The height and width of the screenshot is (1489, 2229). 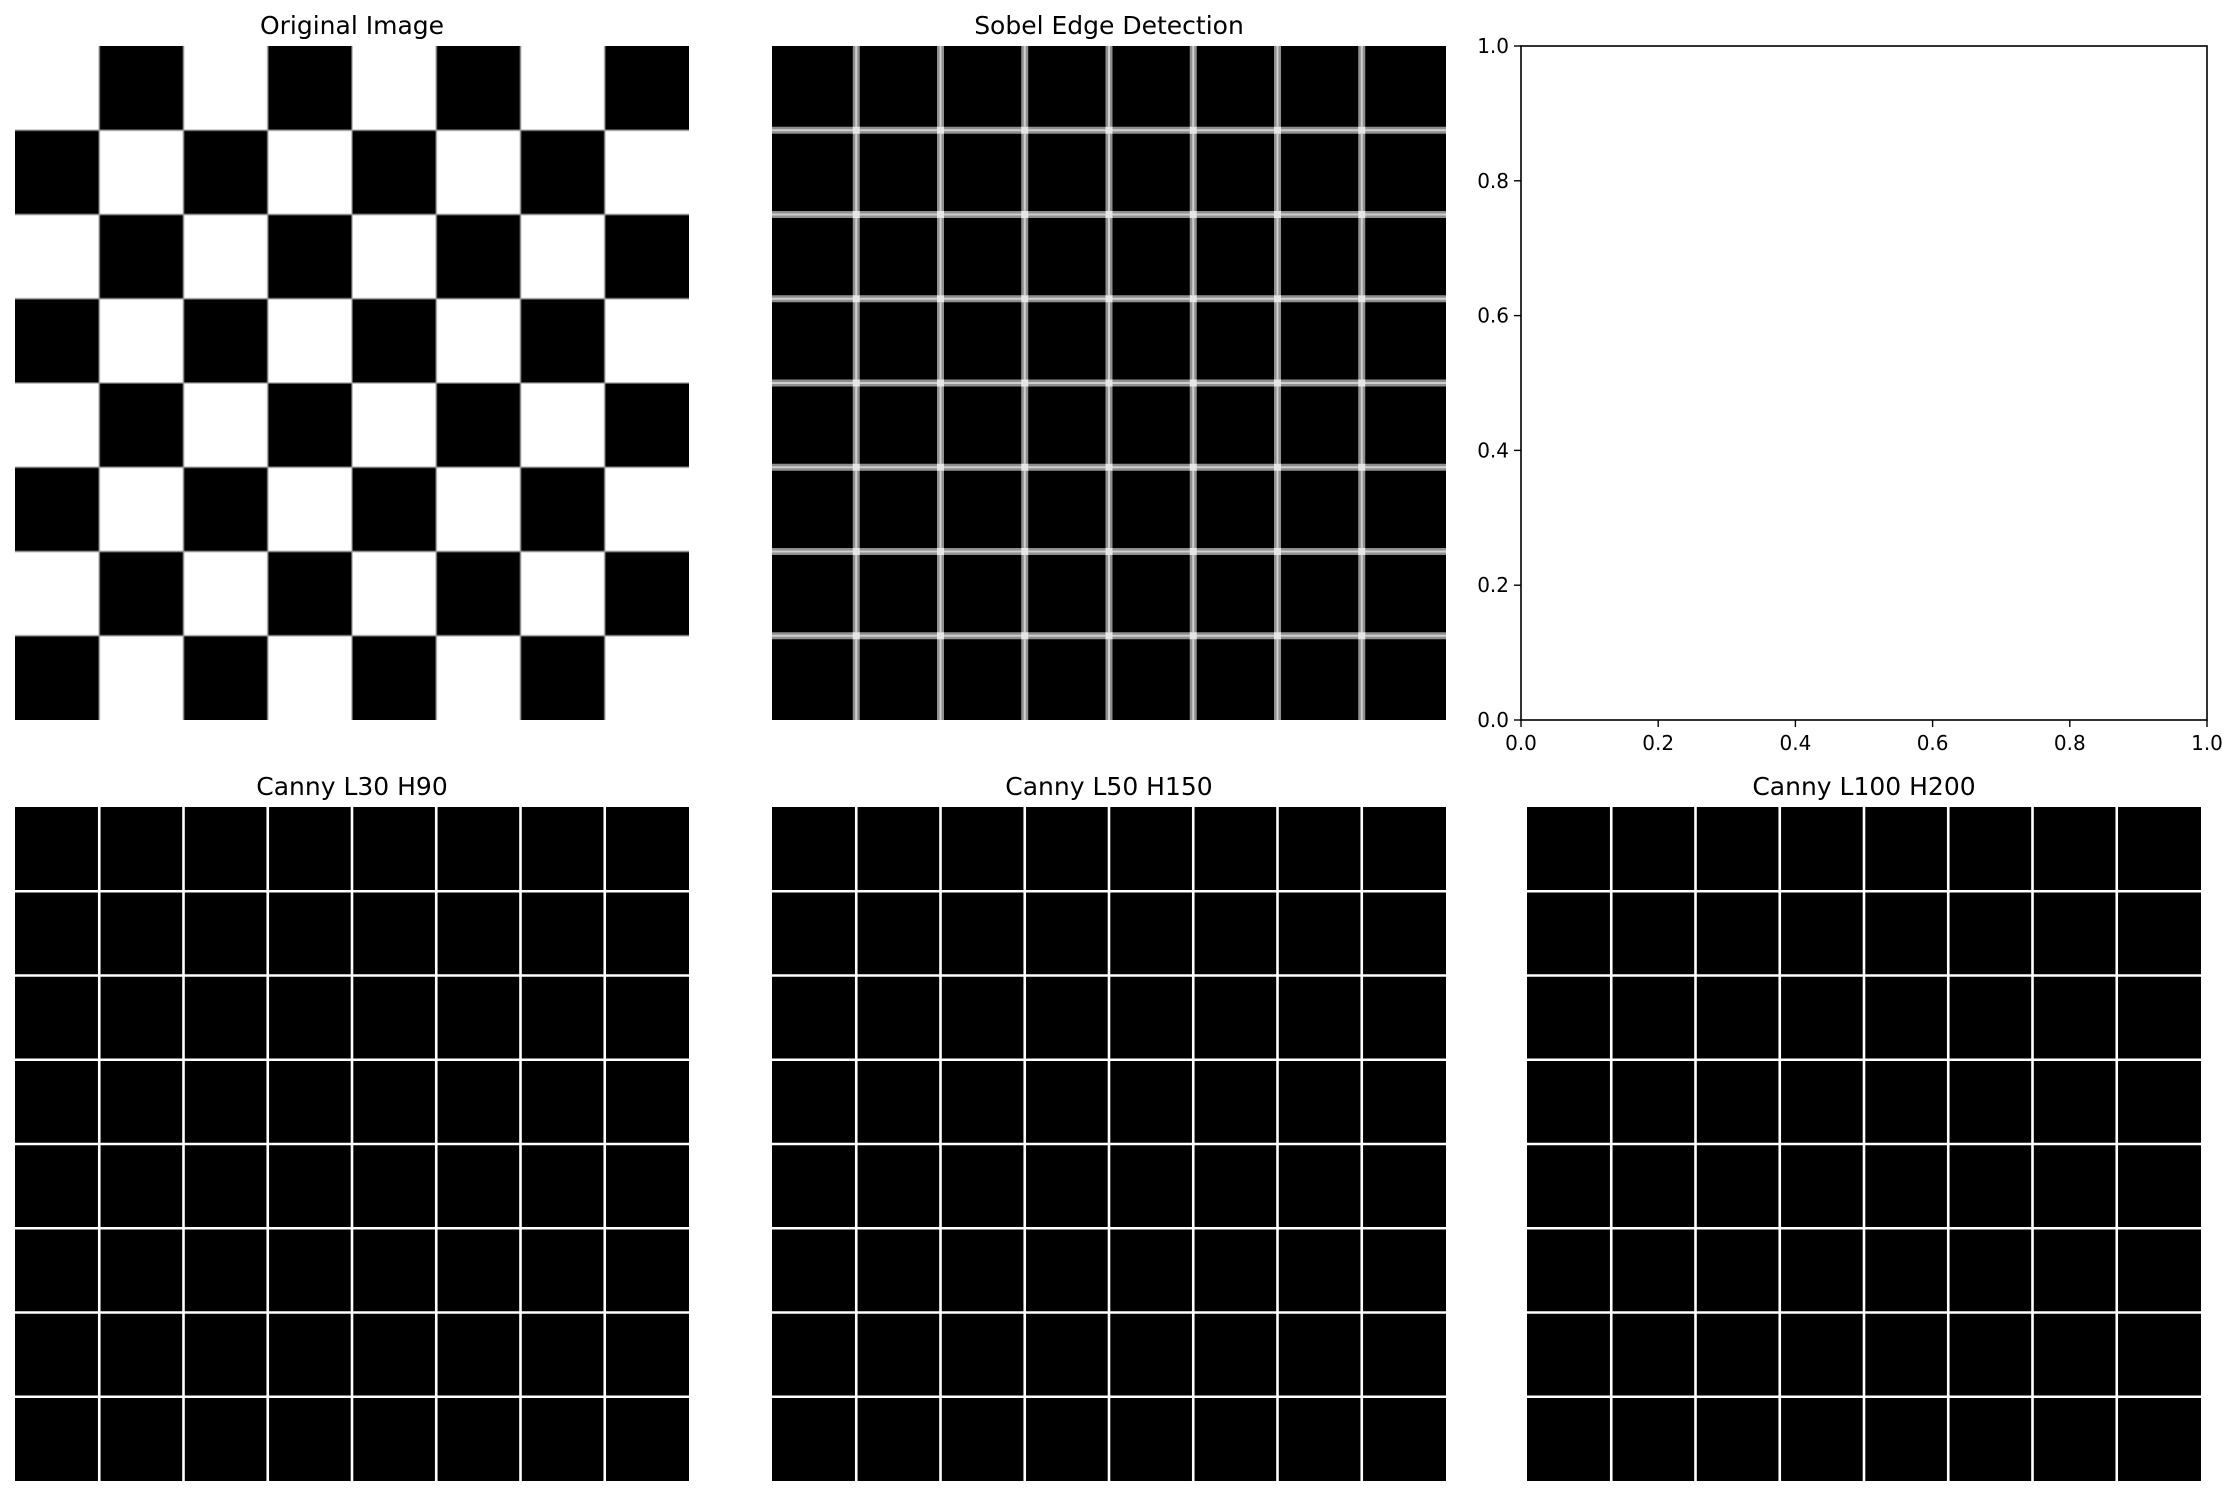 What do you see at coordinates (1864, 737) in the screenshot?
I see `x-axis: 0.0 0.2 0.4 0.6 0.8 1.0` at bounding box center [1864, 737].